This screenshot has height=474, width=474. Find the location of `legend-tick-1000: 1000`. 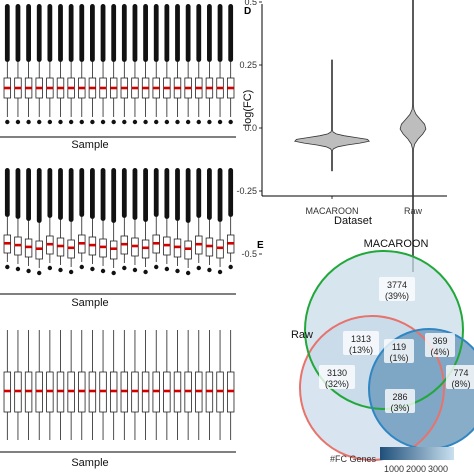

legend-tick-1000: 1000 is located at coordinates (394, 469).